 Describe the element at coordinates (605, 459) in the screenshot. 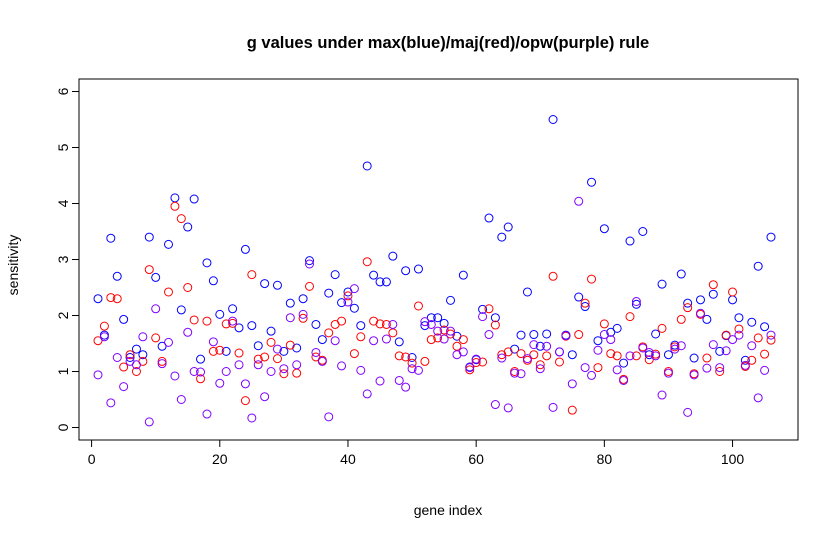

I see `x-tick-label: 80` at that location.